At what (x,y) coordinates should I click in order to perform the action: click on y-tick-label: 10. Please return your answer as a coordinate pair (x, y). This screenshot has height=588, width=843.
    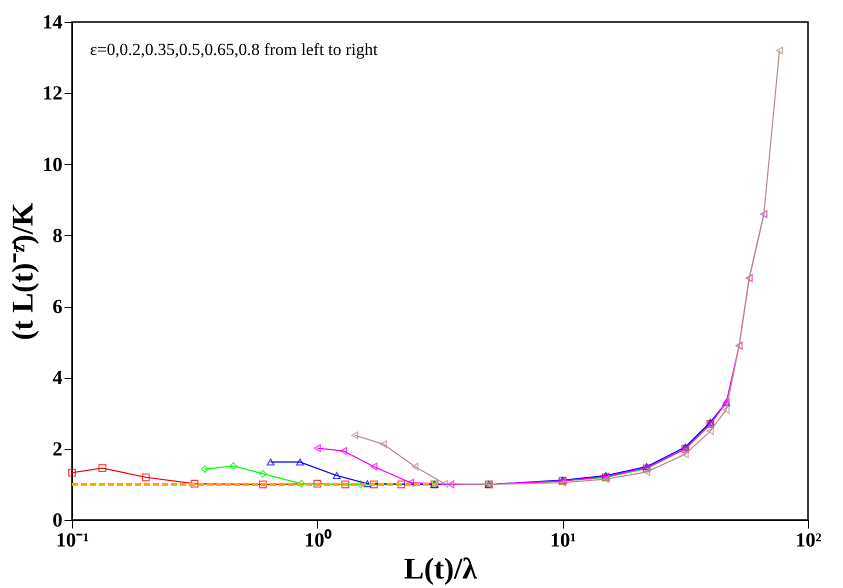
    Looking at the image, I should click on (52, 165).